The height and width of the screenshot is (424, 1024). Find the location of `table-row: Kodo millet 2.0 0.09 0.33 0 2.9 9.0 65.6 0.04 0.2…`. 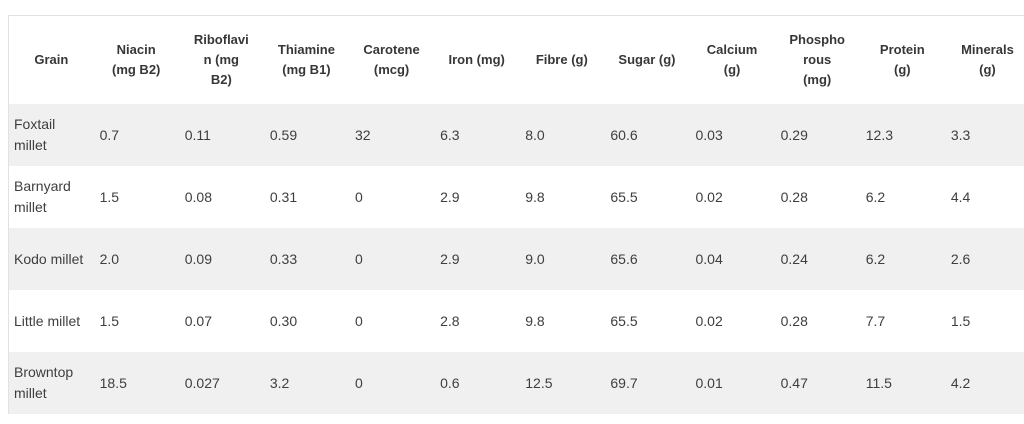

table-row: Kodo millet 2.0 0.09 0.33 0 2.9 9.0 65.6 0.04 0.2… is located at coordinates (516, 259).